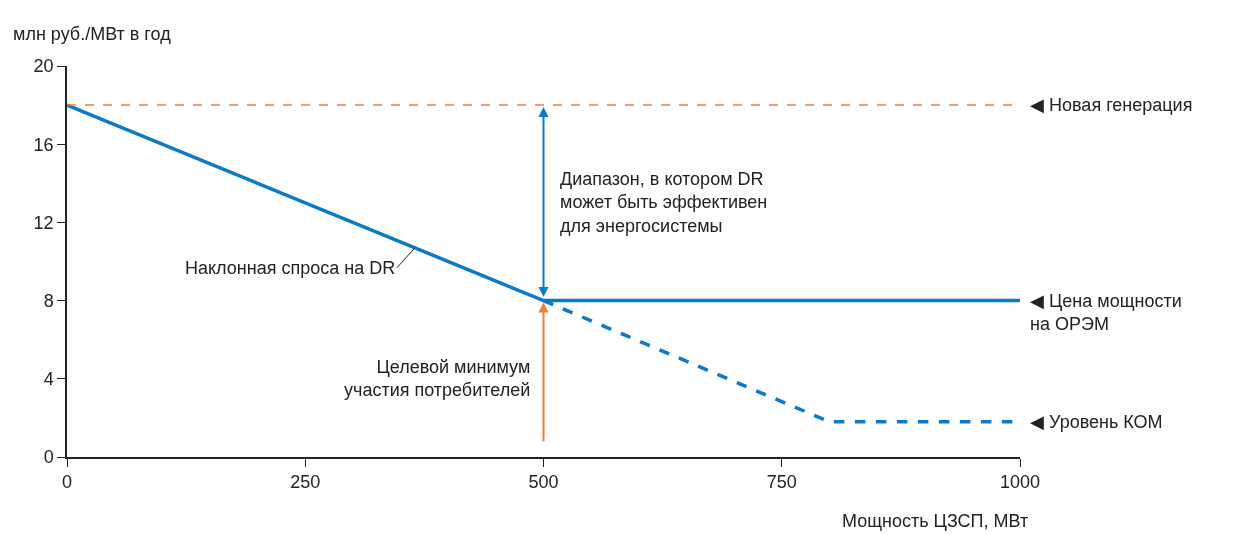  I want to click on x-tick-label: 0, so click(67, 482).